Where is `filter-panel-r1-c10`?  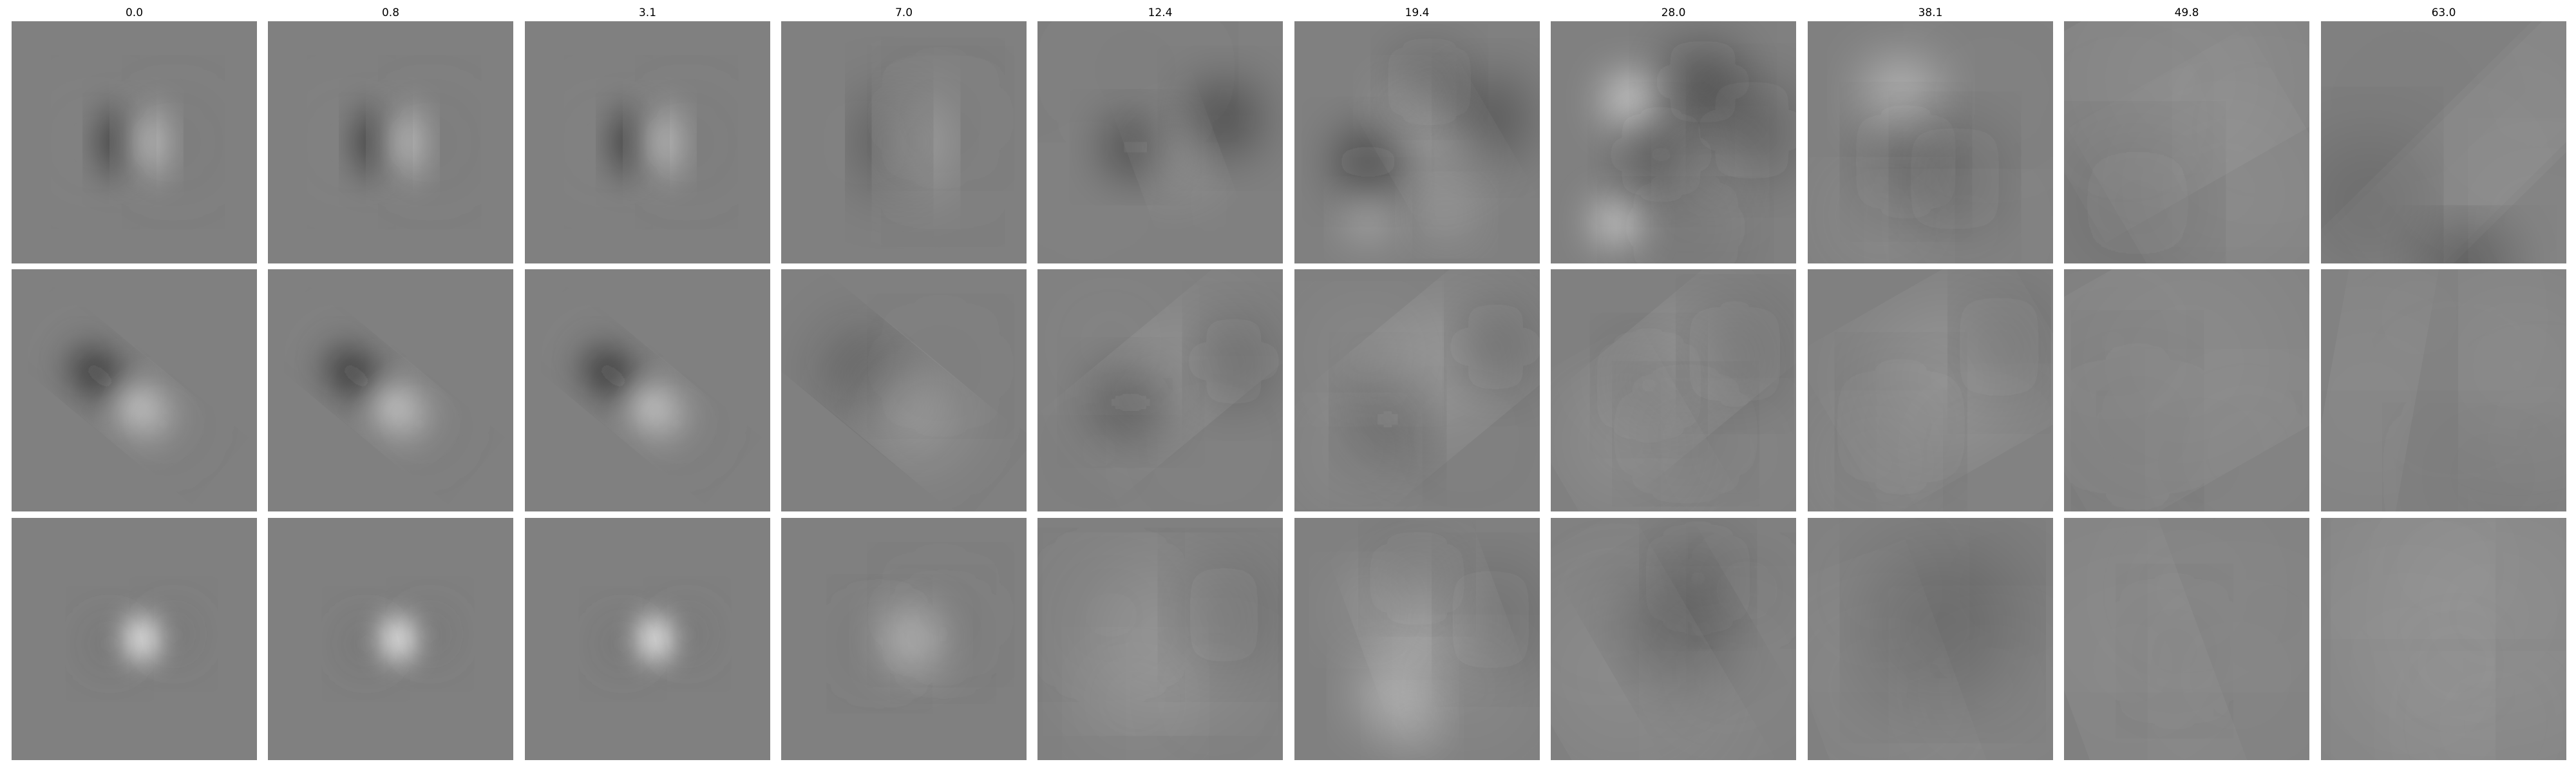
filter-panel-r1-c10 is located at coordinates (2443, 142).